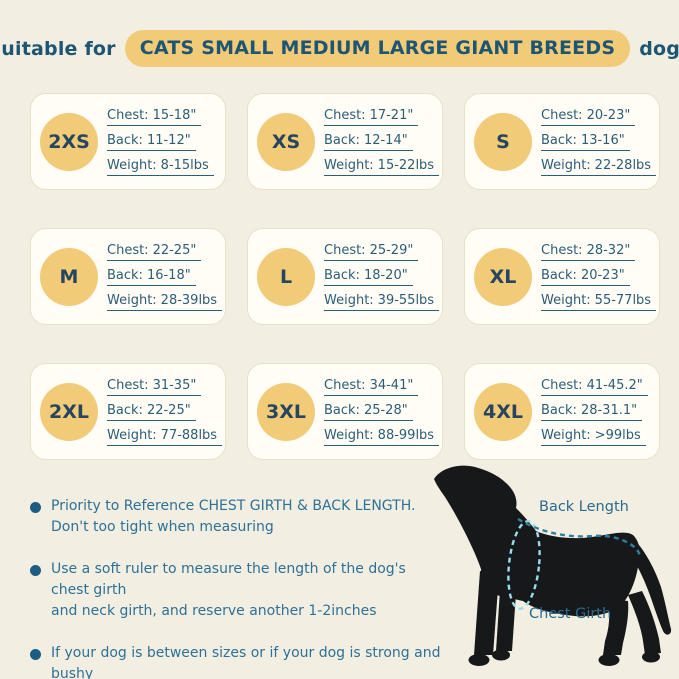  What do you see at coordinates (644, 623) in the screenshot?
I see `dog-rear-leg-far` at bounding box center [644, 623].